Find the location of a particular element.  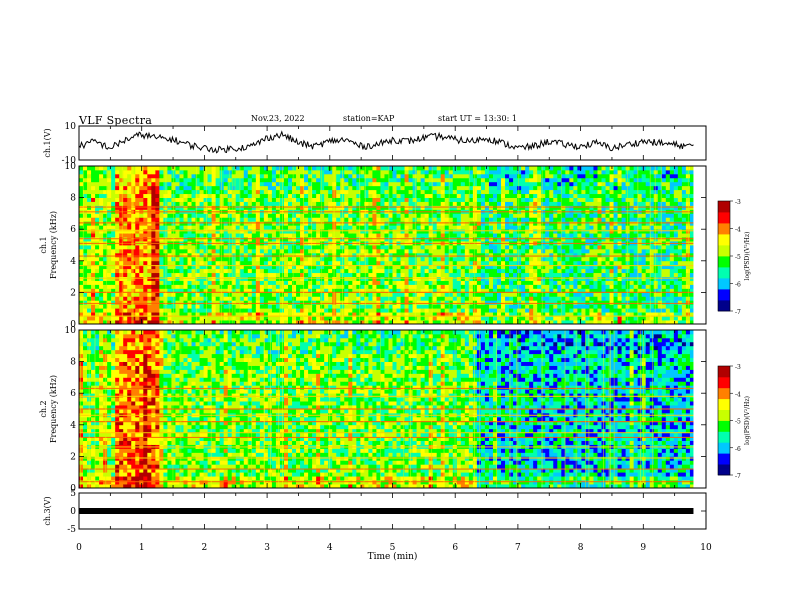

y-tick-label: 8 is located at coordinates (73, 363).